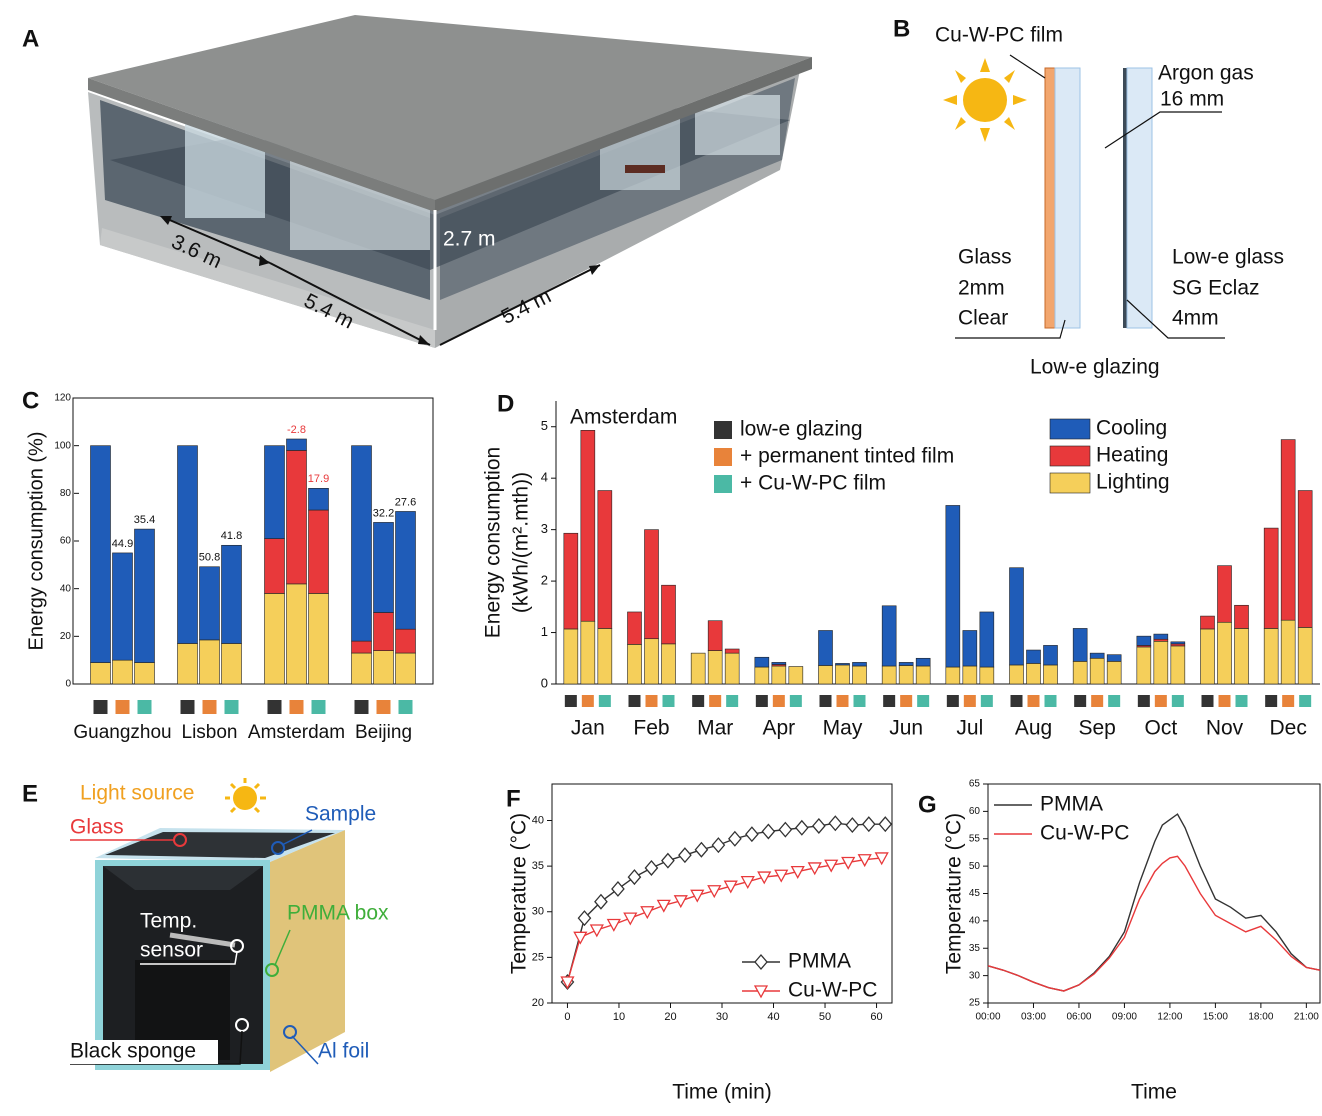 The height and width of the screenshot is (1116, 1322). Describe the element at coordinates (36, 541) in the screenshot. I see `y-axis-label: Energy consumption (%)` at that location.